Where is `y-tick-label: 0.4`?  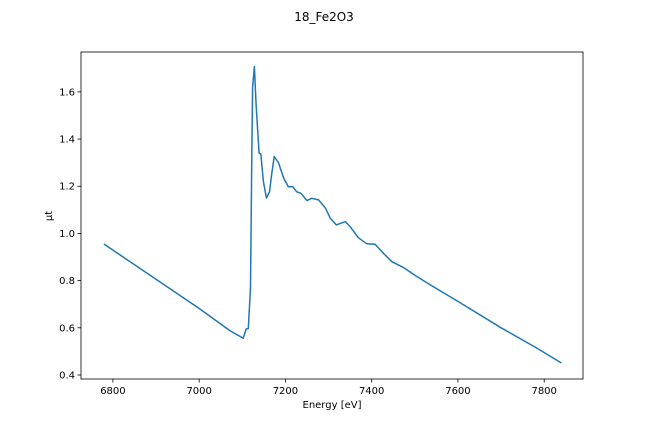
y-tick-label: 0.4 is located at coordinates (67, 375).